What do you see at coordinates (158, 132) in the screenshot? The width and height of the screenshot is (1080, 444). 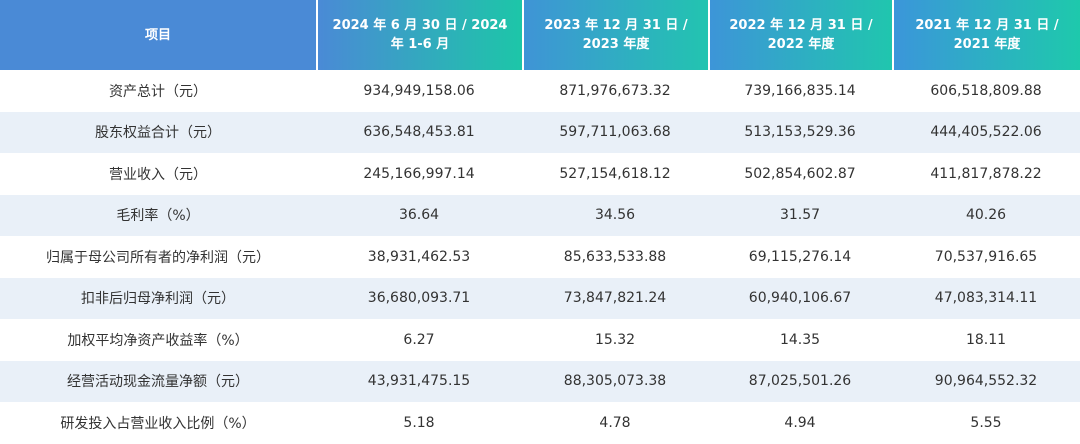 I see `row-label: 股东权益合计（元）` at bounding box center [158, 132].